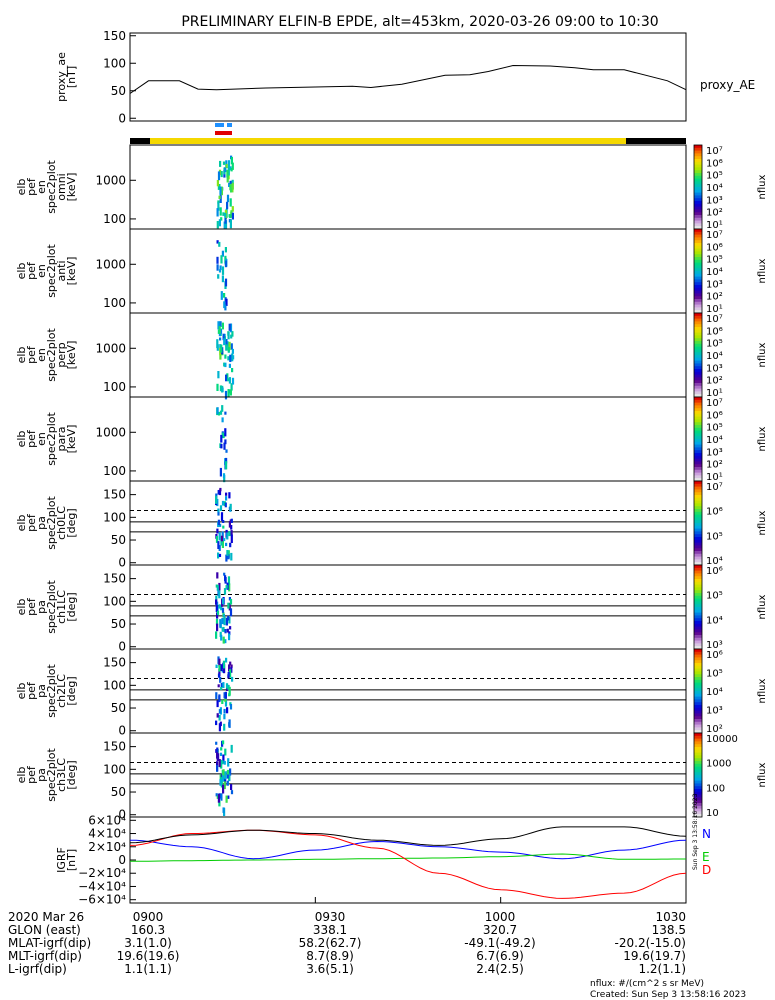 This screenshot has height=1000, width=775. I want to click on ytick-ch3LC-1: 50, so click(118, 792).